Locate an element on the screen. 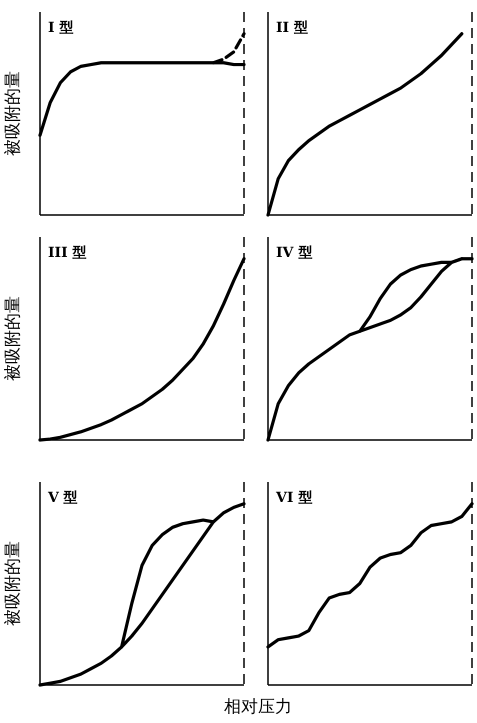 This screenshot has width=477, height=723. chart-title: I 型 is located at coordinates (61, 28).